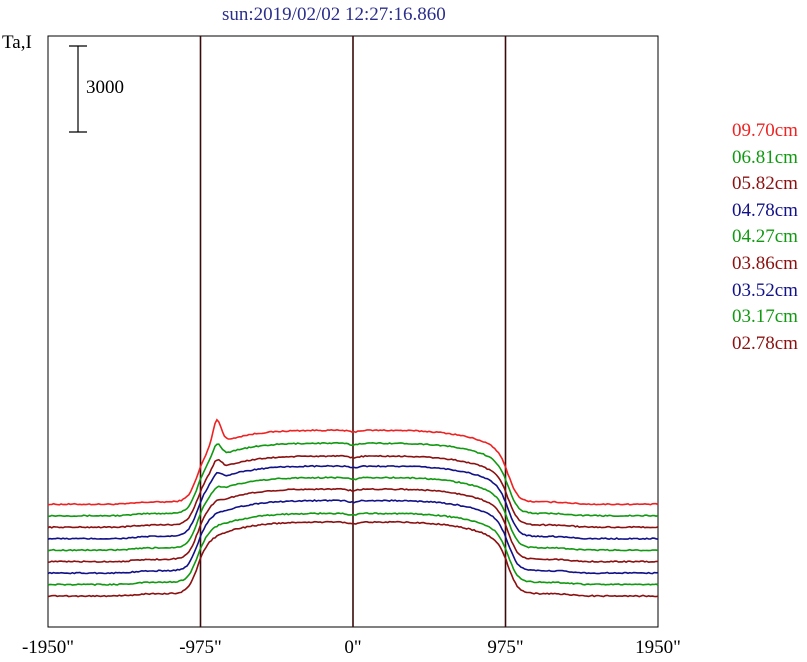 This screenshot has height=662, width=807. Describe the element at coordinates (200, 647) in the screenshot. I see `x-tick-label: -975"` at that location.